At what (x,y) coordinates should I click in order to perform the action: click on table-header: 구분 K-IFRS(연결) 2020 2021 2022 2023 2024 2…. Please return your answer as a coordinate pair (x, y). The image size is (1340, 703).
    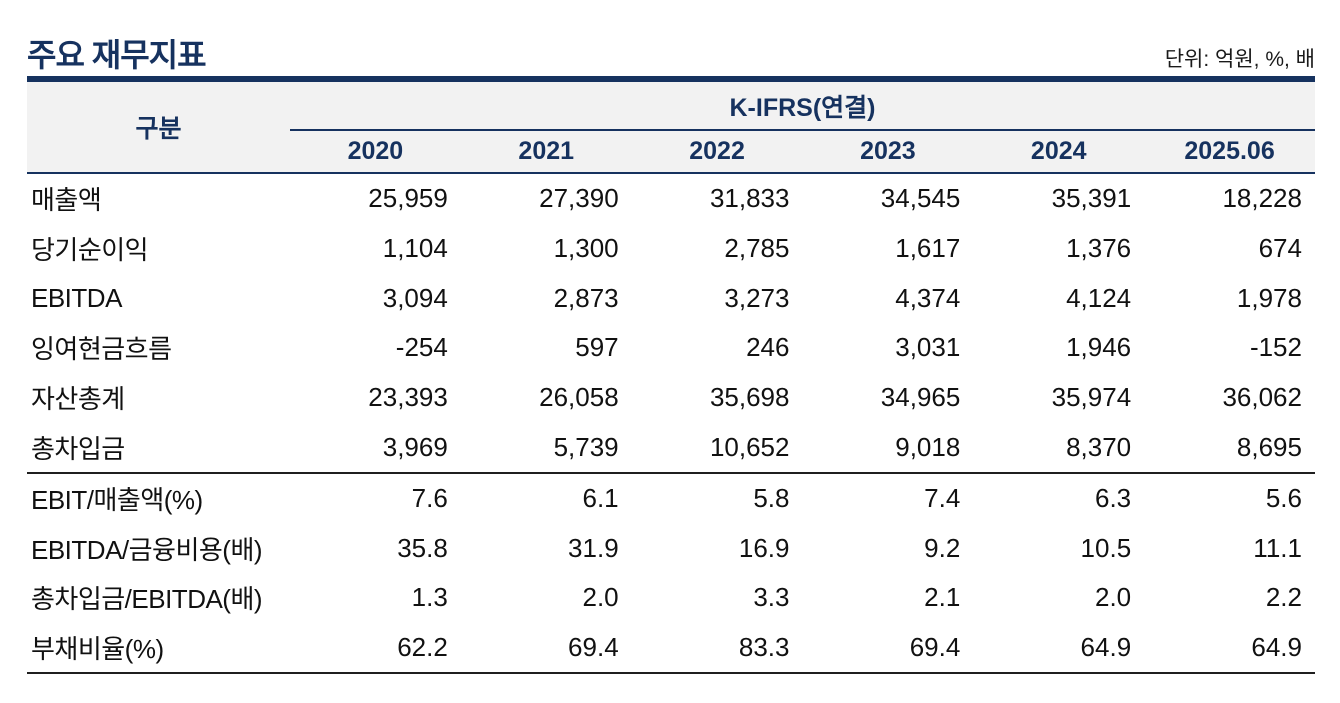
    Looking at the image, I should click on (671, 128).